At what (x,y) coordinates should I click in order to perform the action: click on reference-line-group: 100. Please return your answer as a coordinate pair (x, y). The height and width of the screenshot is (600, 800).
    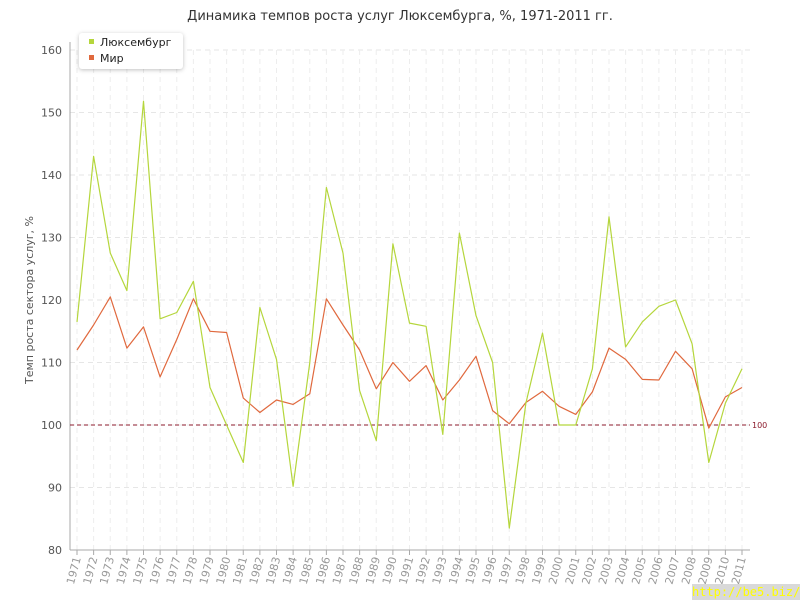
    Looking at the image, I should click on (418, 425).